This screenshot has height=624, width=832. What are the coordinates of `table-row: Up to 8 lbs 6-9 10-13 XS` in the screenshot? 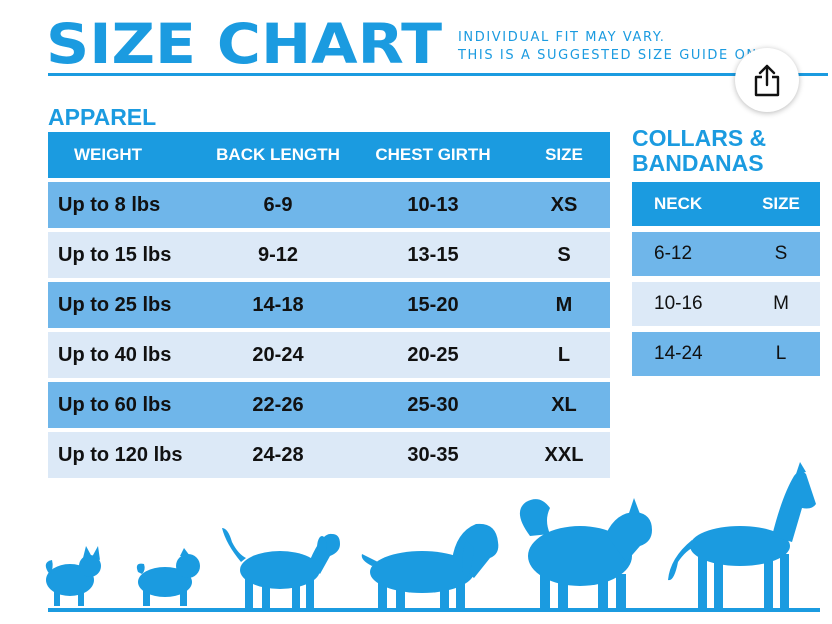 It's located at (329, 205).